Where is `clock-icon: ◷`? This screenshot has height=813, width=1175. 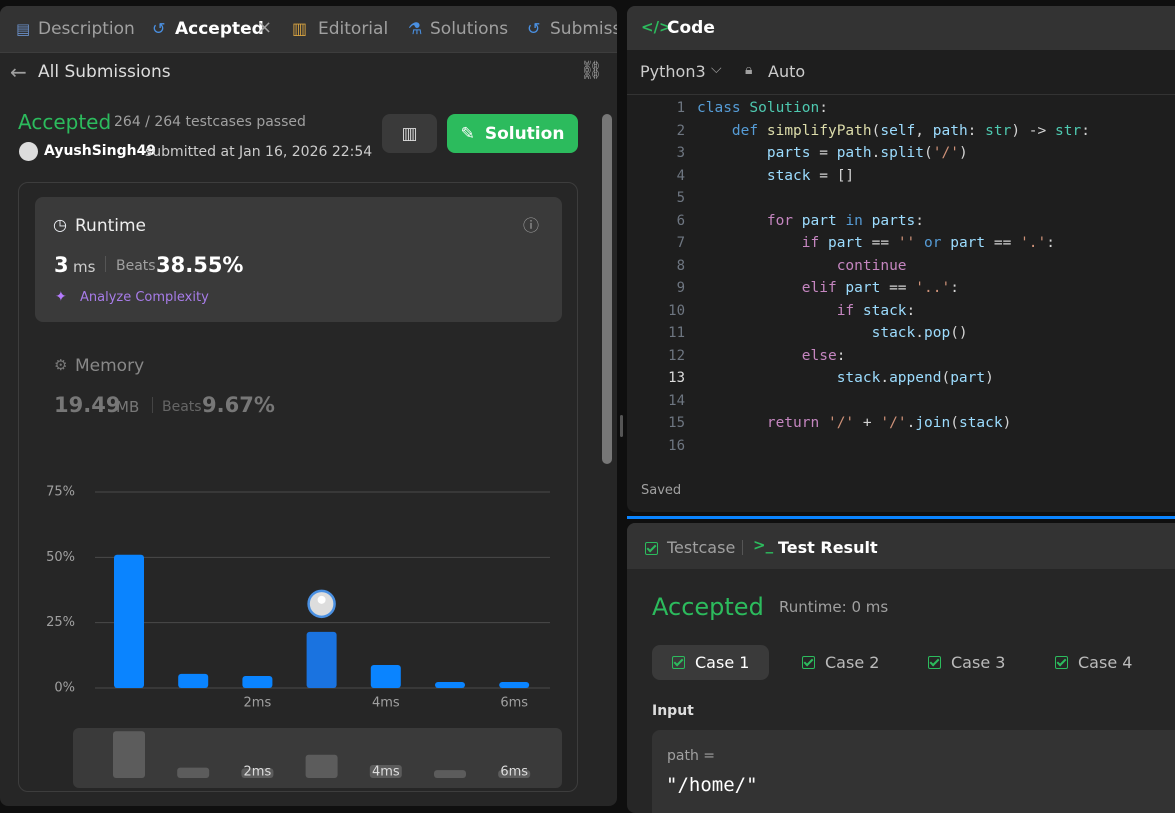
clock-icon: ◷ is located at coordinates (60, 224).